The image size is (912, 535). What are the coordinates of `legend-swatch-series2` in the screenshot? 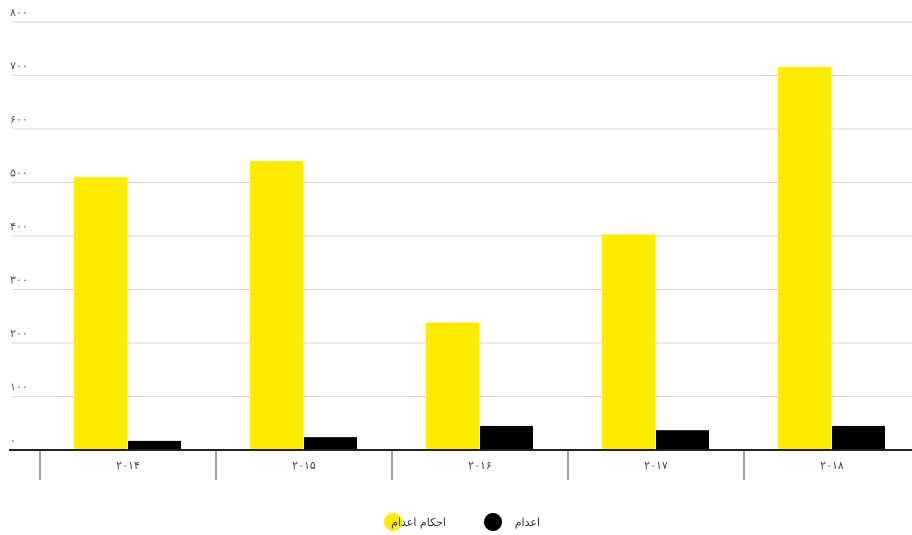 It's located at (493, 522).